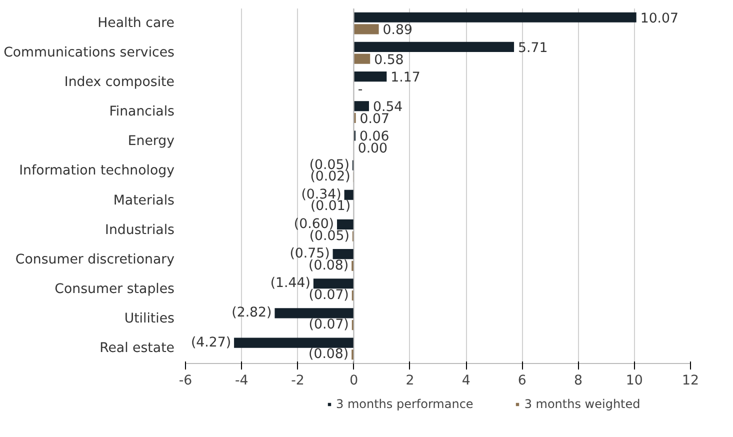 The width and height of the screenshot is (733, 437). Describe the element at coordinates (89, 52) in the screenshot. I see `y-tick-label: Communications services` at that location.